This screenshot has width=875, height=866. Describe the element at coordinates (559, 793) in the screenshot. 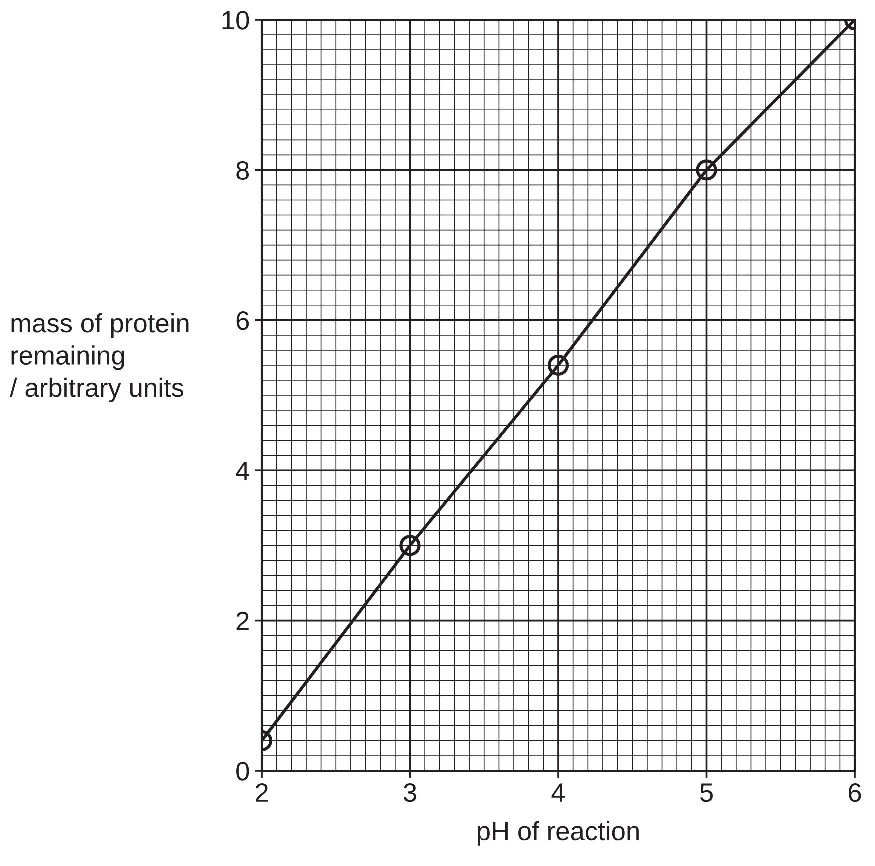

I see `x-tick-label: 4` at that location.